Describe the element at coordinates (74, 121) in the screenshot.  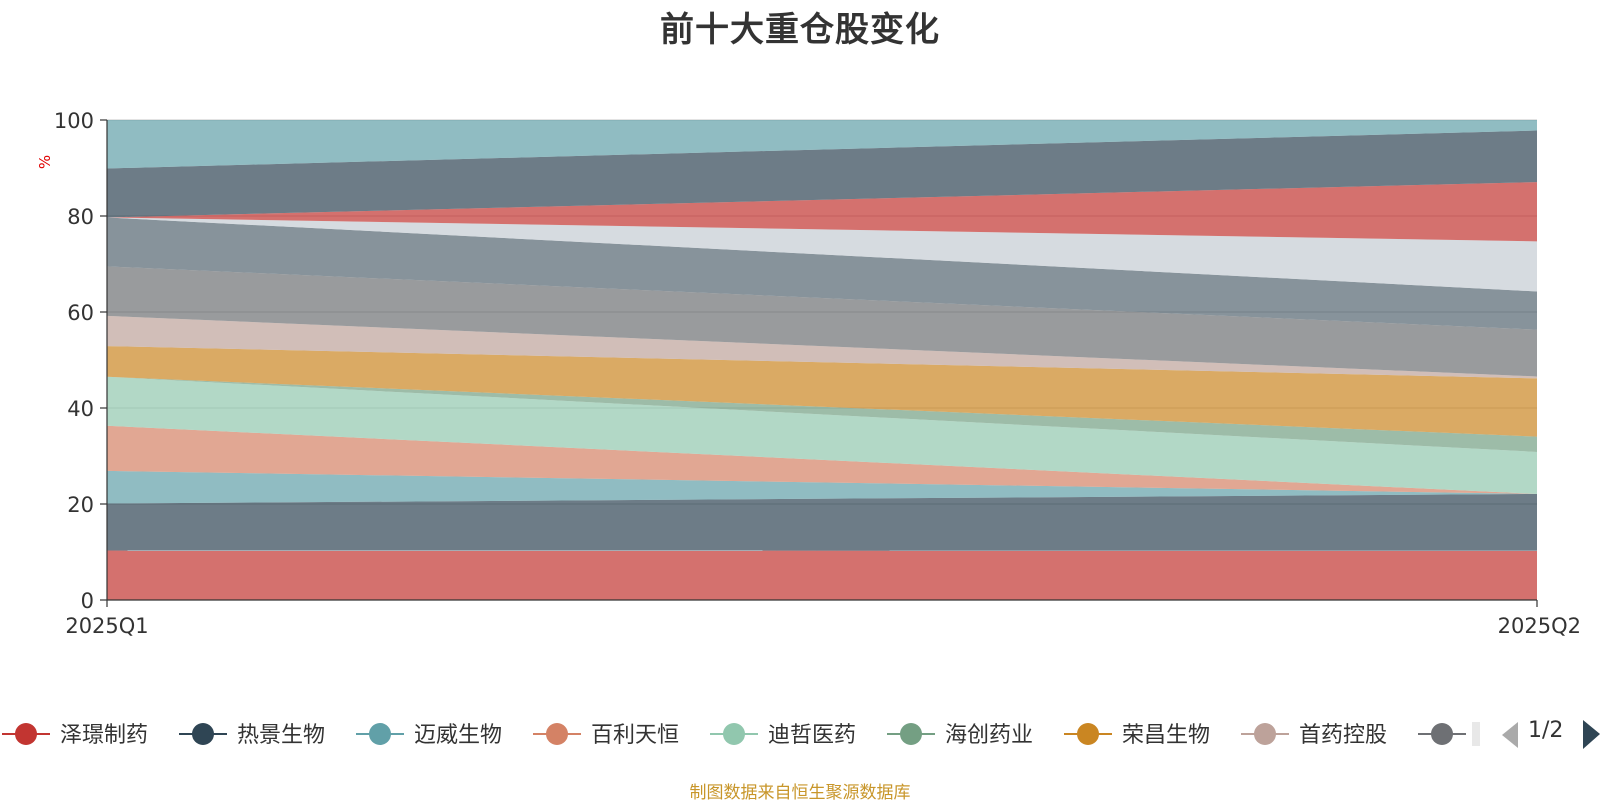
I see `y-tick-label: 100` at that location.